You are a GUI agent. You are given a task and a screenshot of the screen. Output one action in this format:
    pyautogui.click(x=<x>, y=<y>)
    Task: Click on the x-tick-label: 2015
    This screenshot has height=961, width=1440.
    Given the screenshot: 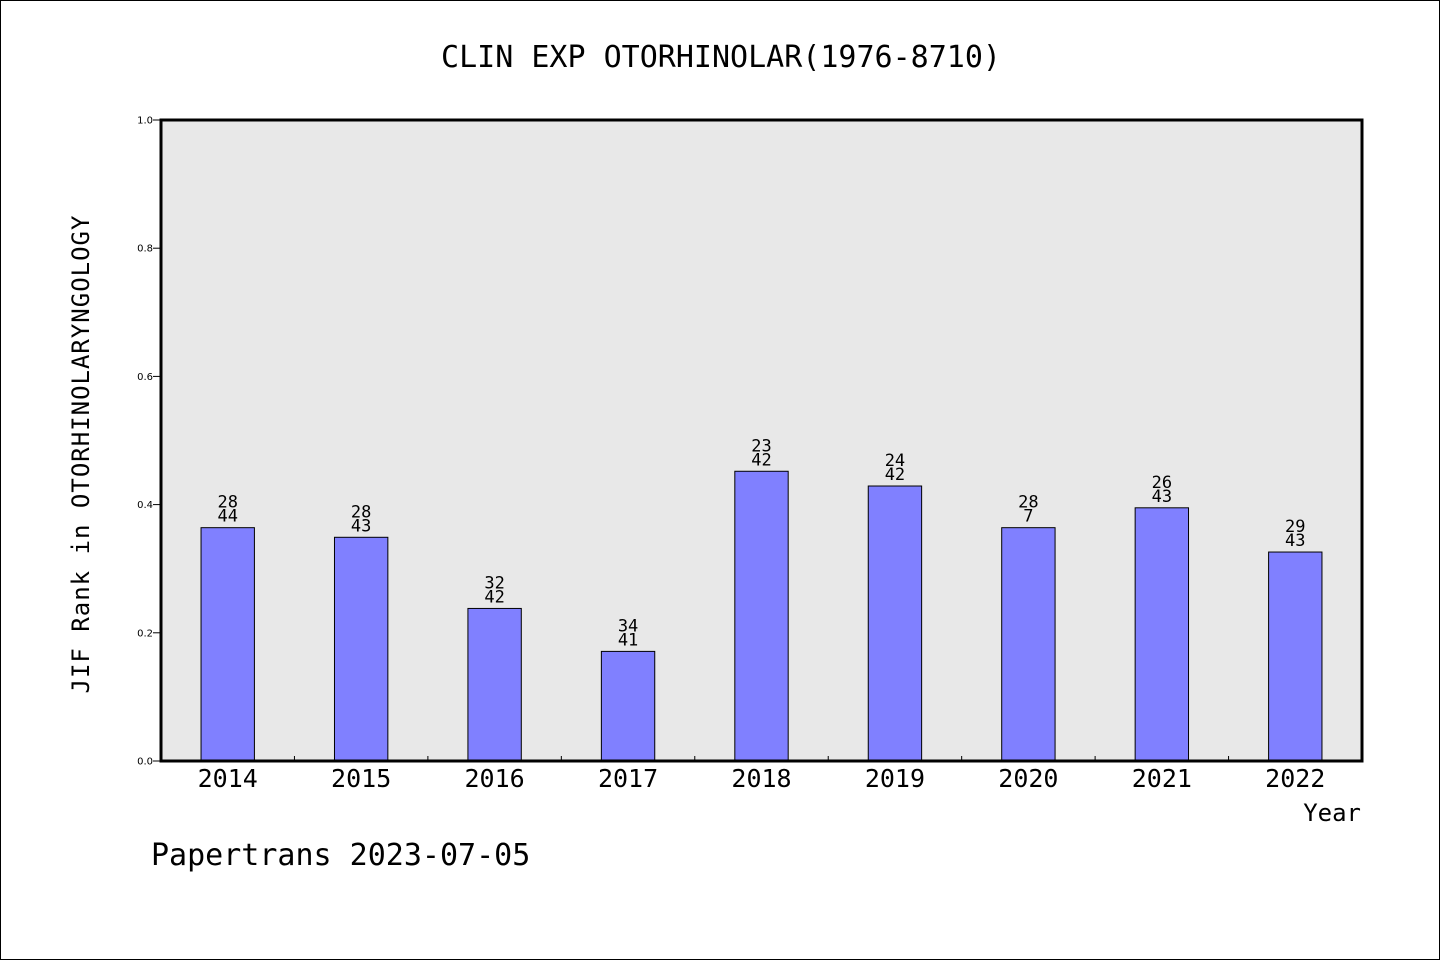 What is the action you would take?
    pyautogui.click(x=361, y=778)
    